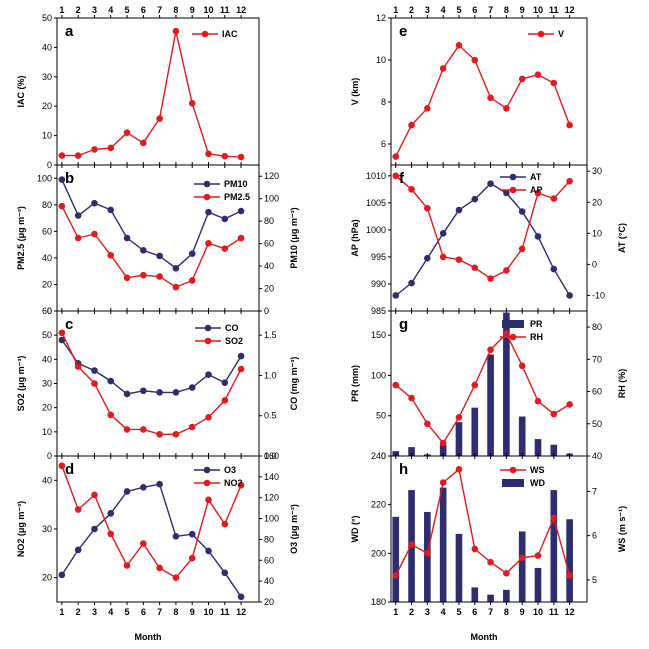 The image size is (649, 649). I want to click on y-tick-label-left: 60, so click(47, 311).